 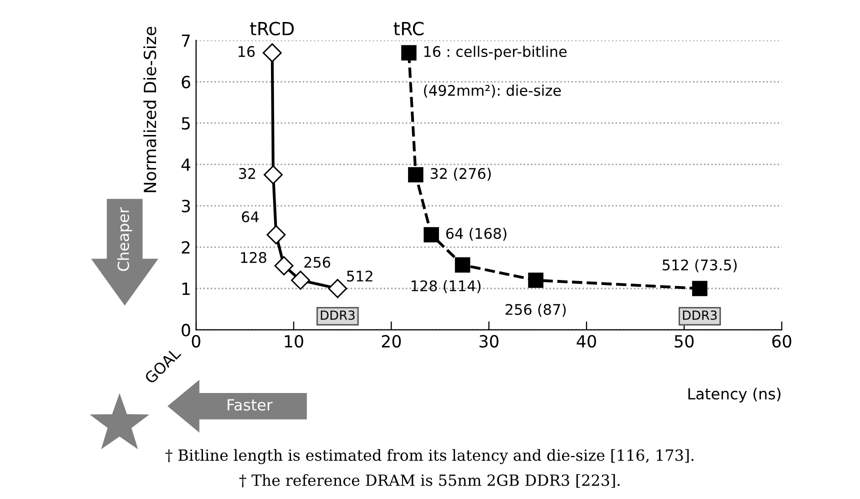 I want to click on annotation: 32, so click(x=247, y=174).